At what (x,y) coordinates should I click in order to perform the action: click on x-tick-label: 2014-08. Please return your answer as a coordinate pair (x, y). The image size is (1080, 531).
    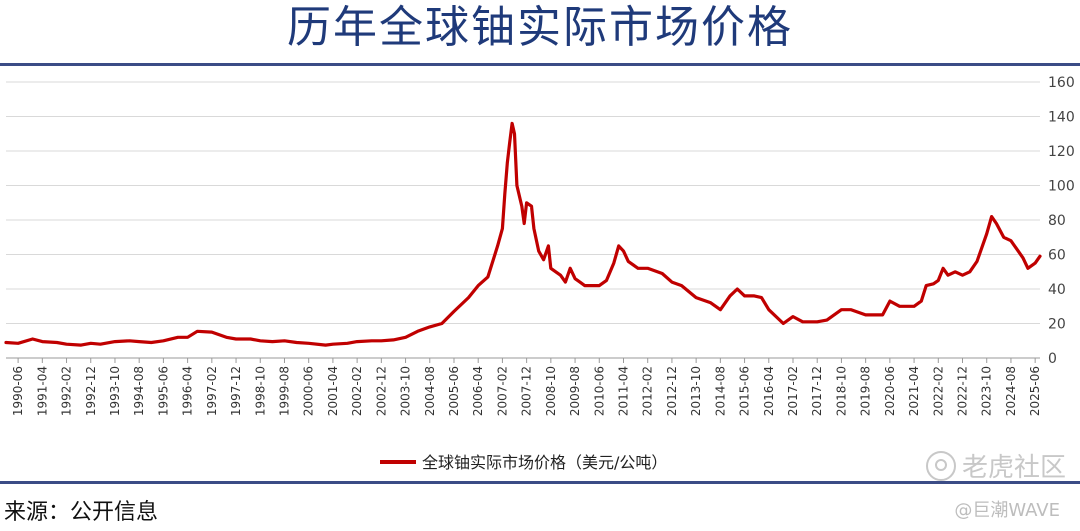
    Looking at the image, I should click on (720, 391).